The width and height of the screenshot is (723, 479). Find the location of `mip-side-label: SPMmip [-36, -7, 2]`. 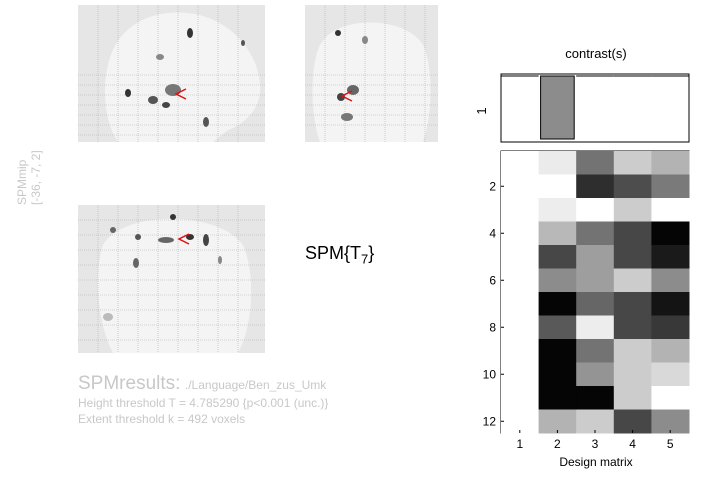

mip-side-label: SPMmip [-36, -7, 2] is located at coordinates (30, 185).